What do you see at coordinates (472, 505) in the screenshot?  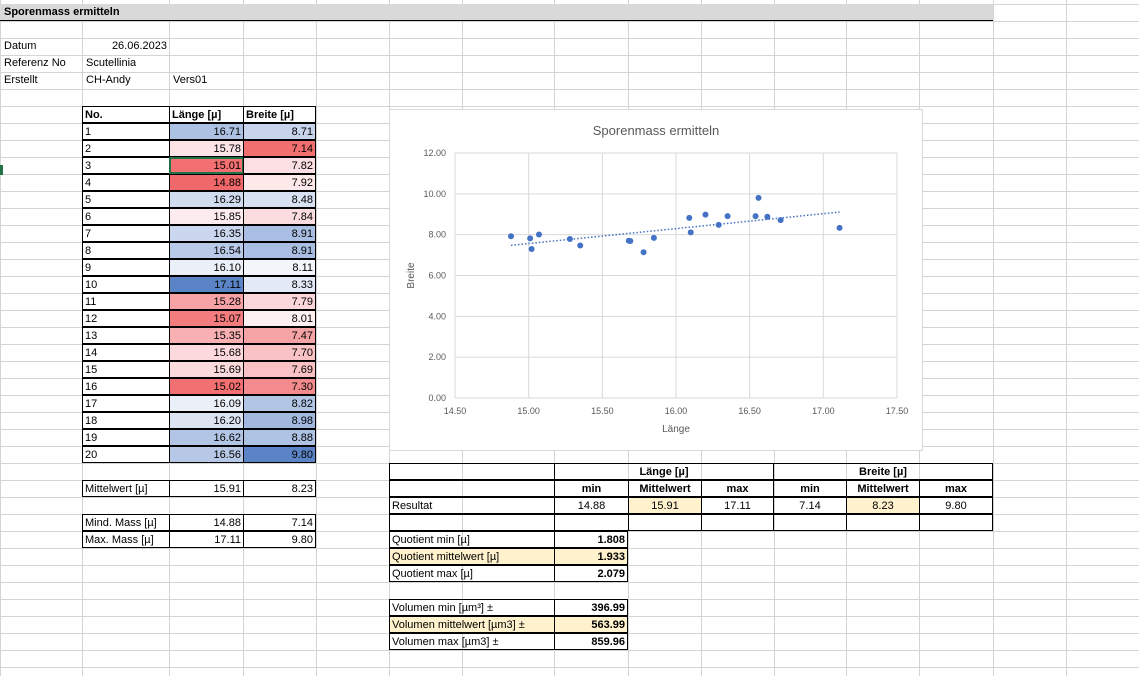 I see `result-row-label: Resultat` at bounding box center [472, 505].